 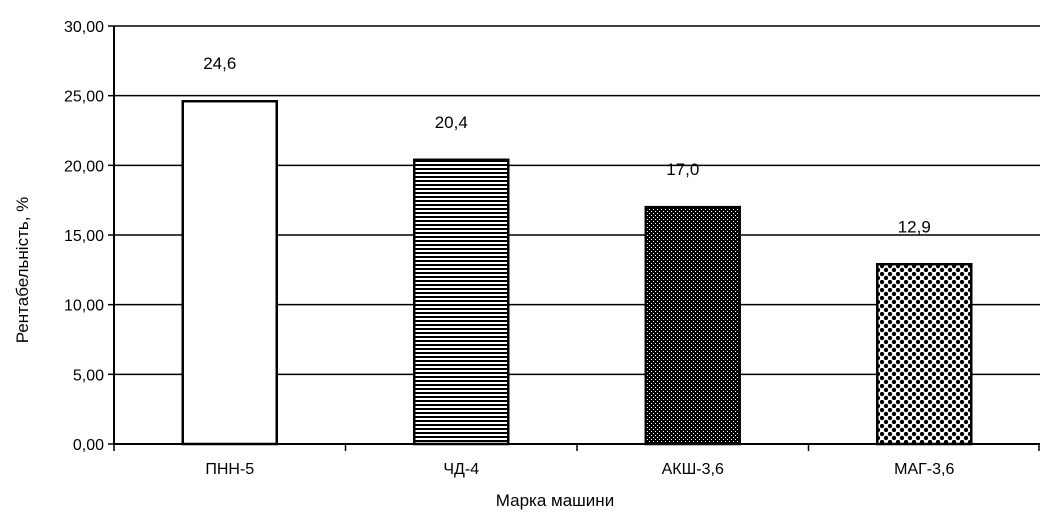 What do you see at coordinates (219, 63) in the screenshot?
I see `data-label: 24,6` at bounding box center [219, 63].